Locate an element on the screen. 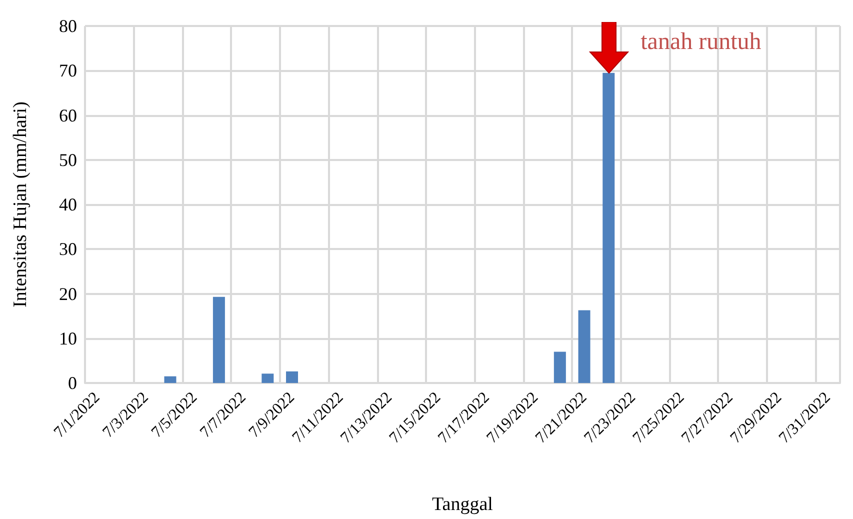 The image size is (853, 519). y-axis-title: Intensitas Hujan (mm/hari) is located at coordinates (20, 205).